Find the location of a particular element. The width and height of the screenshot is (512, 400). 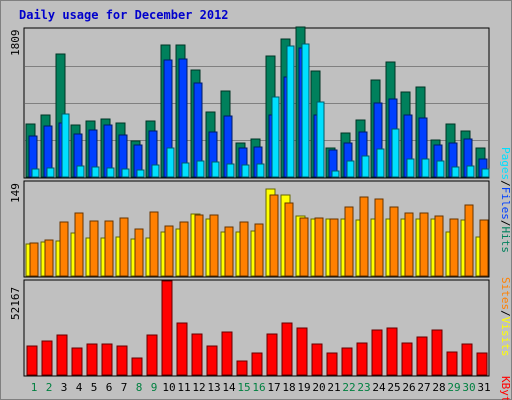

day-label: 29 is located at coordinates (453, 387).